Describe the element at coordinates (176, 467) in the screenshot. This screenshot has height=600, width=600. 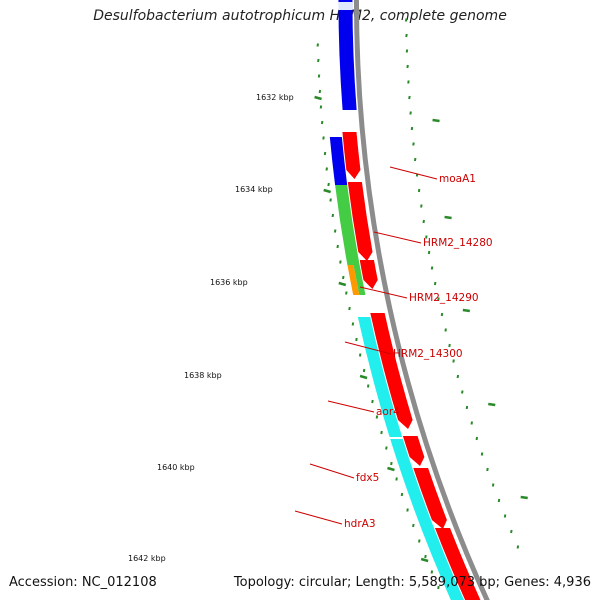
I see `tick-label-1640: 1640 kbp` at that location.